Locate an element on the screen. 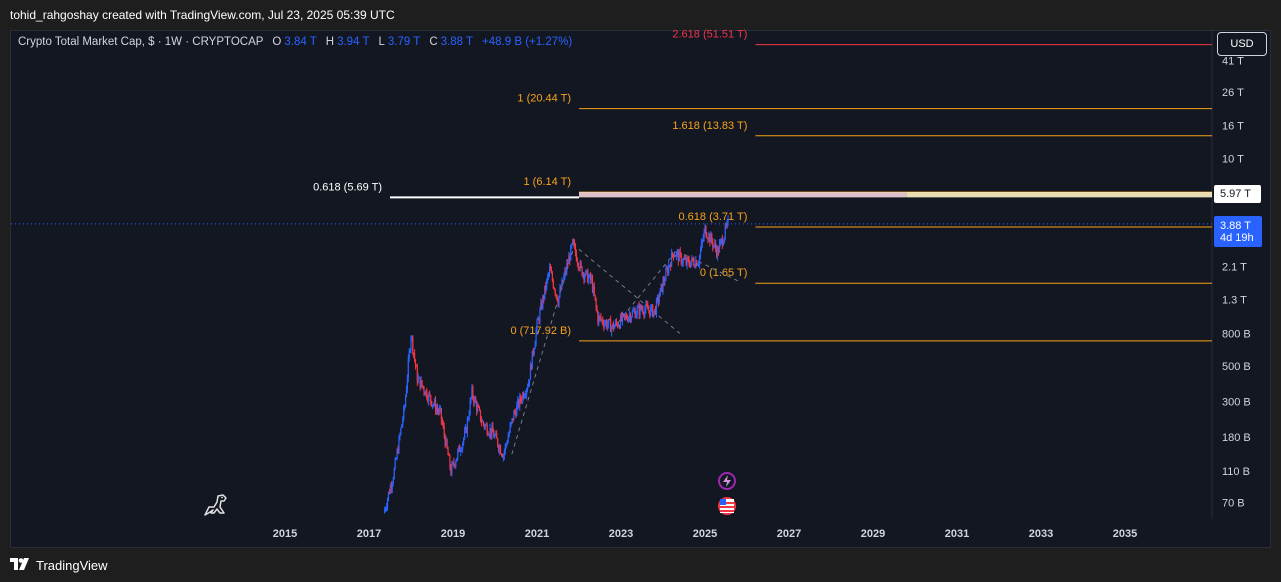 This screenshot has height=582, width=1281. high-label: H is located at coordinates (330, 42).